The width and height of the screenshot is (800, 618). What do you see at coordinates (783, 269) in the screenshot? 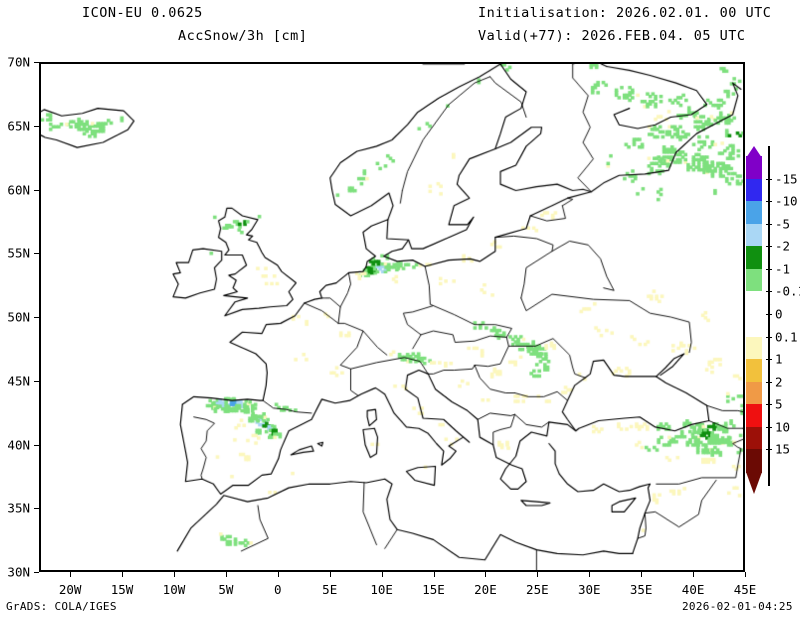
I see `colorbar-tick-label: -1` at bounding box center [783, 269].